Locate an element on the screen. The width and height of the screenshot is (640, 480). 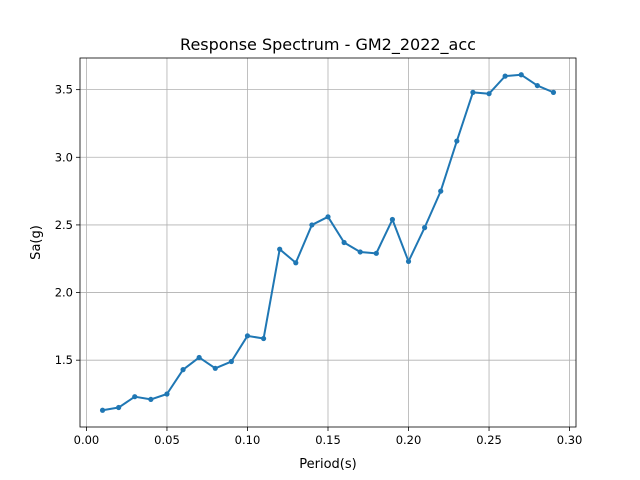
x-tick-label: 0.15 is located at coordinates (328, 440).